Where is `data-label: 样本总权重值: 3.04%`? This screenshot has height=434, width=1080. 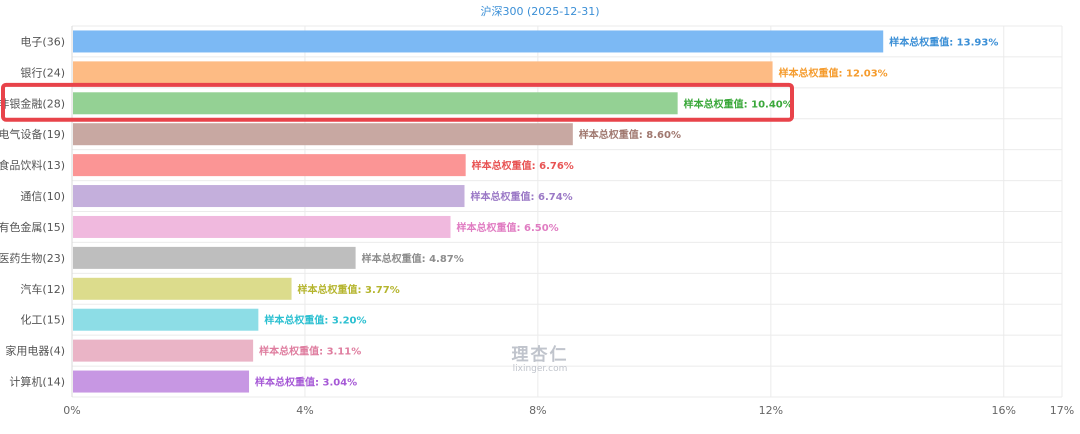
data-label: 样本总权重值: 3.04% is located at coordinates (306, 382).